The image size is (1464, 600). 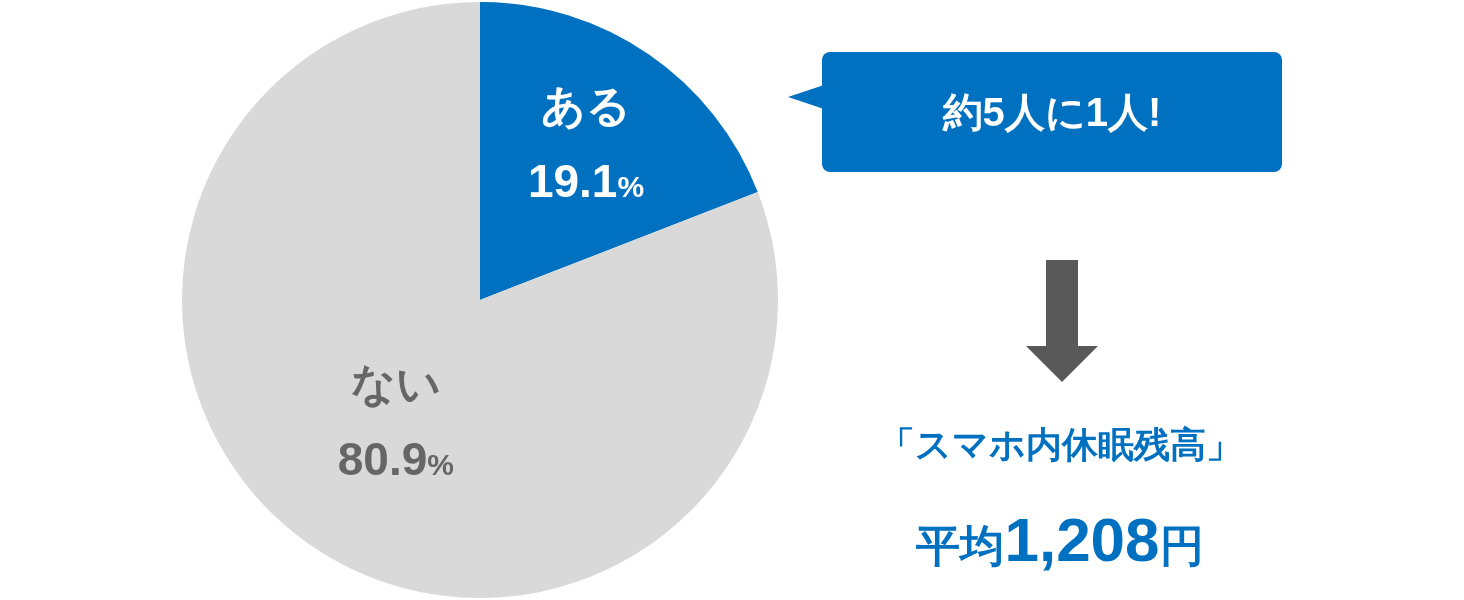 I want to click on data-label: 19.1%, so click(x=586, y=181).